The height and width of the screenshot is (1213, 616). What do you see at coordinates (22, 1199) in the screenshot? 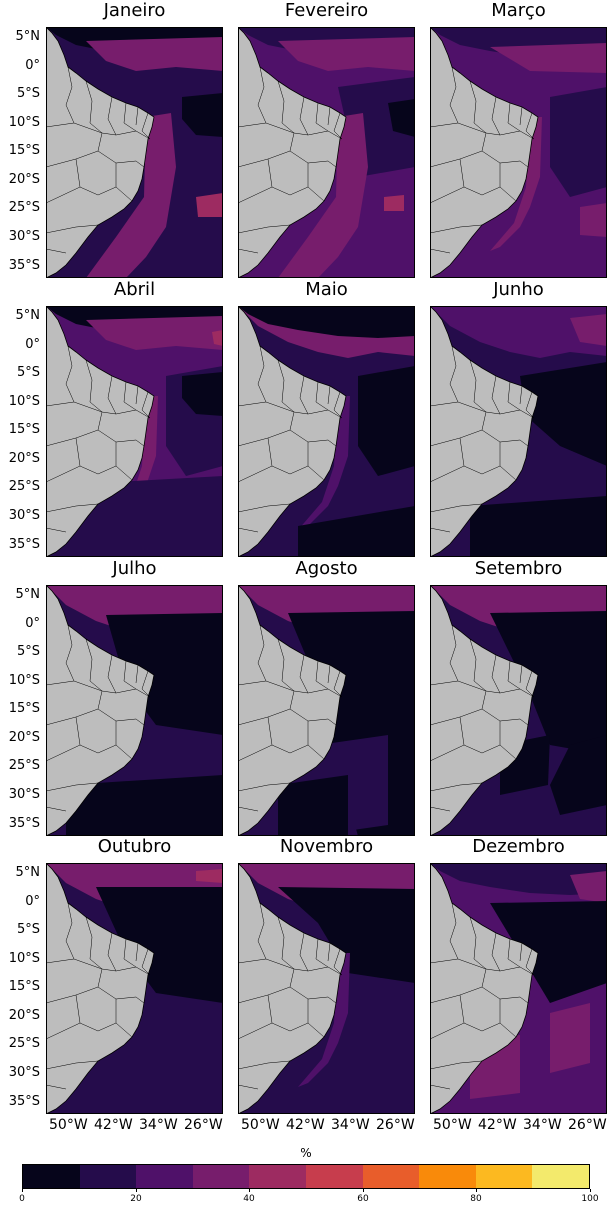
I see `colorbar-tick-label: 0` at bounding box center [22, 1199].